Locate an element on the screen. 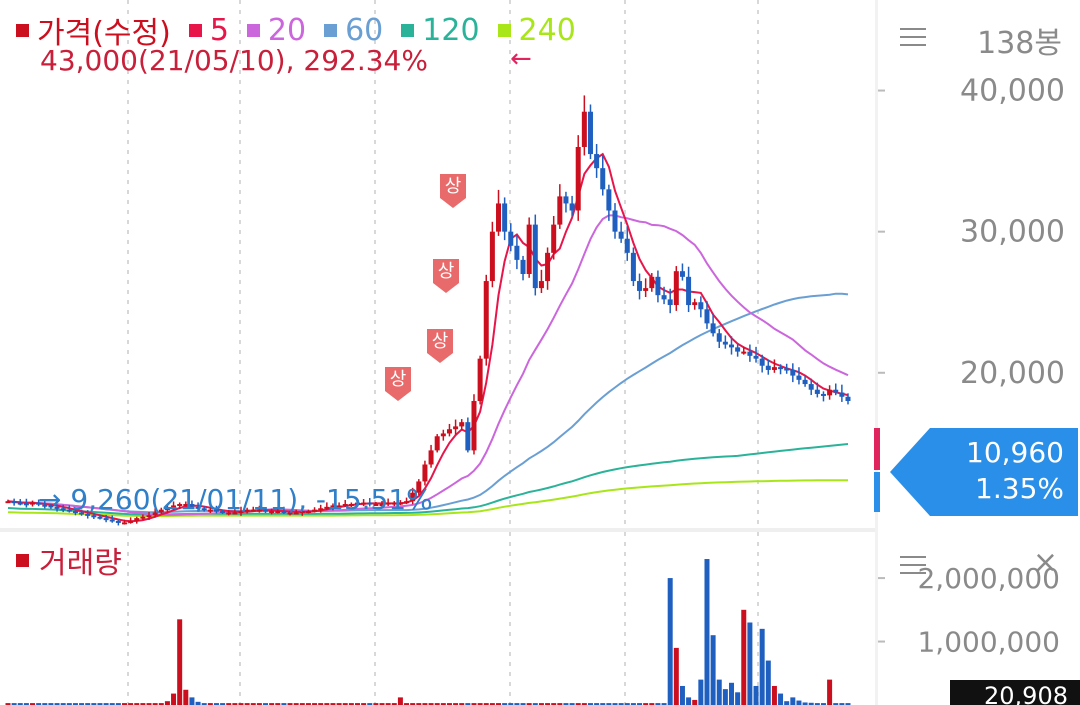  panel-divider is located at coordinates (438, 530).